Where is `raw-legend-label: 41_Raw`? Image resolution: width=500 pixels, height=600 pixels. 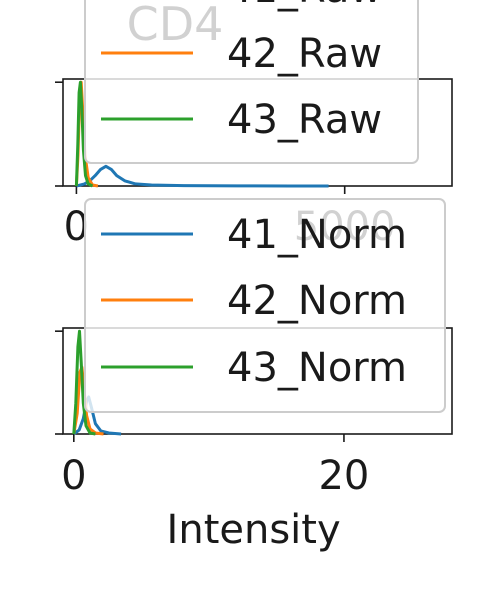
raw-legend-label: 41_Raw is located at coordinates (304, 6).